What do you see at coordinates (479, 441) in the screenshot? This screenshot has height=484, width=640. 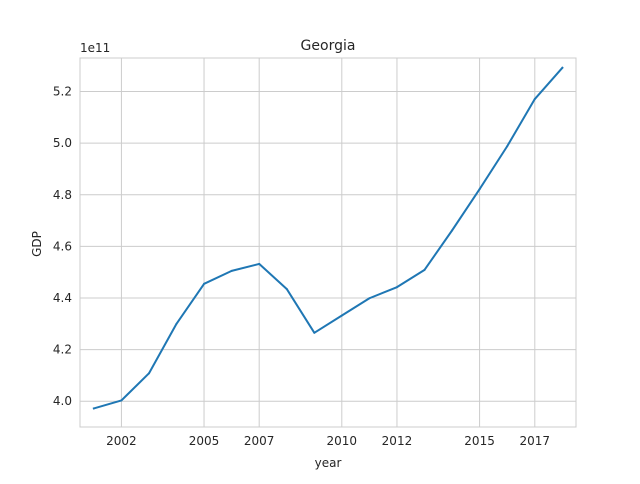 I see `x-tick-label: 2015` at bounding box center [479, 441].